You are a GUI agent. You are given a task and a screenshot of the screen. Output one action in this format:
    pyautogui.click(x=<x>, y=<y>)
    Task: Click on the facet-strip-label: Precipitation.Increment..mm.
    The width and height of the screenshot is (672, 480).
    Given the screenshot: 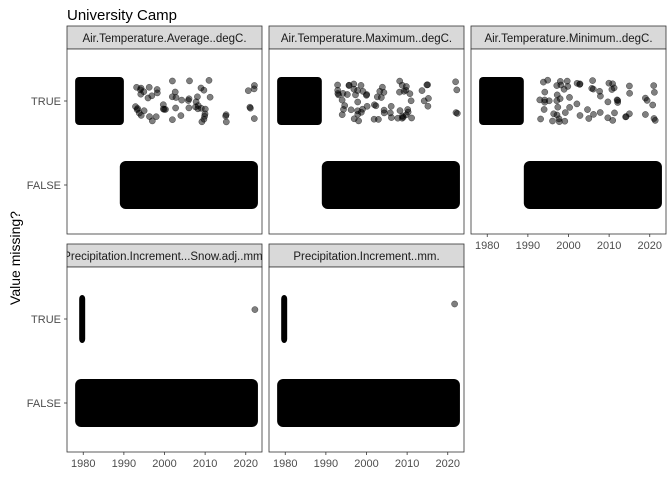 What is the action you would take?
    pyautogui.click(x=366, y=257)
    